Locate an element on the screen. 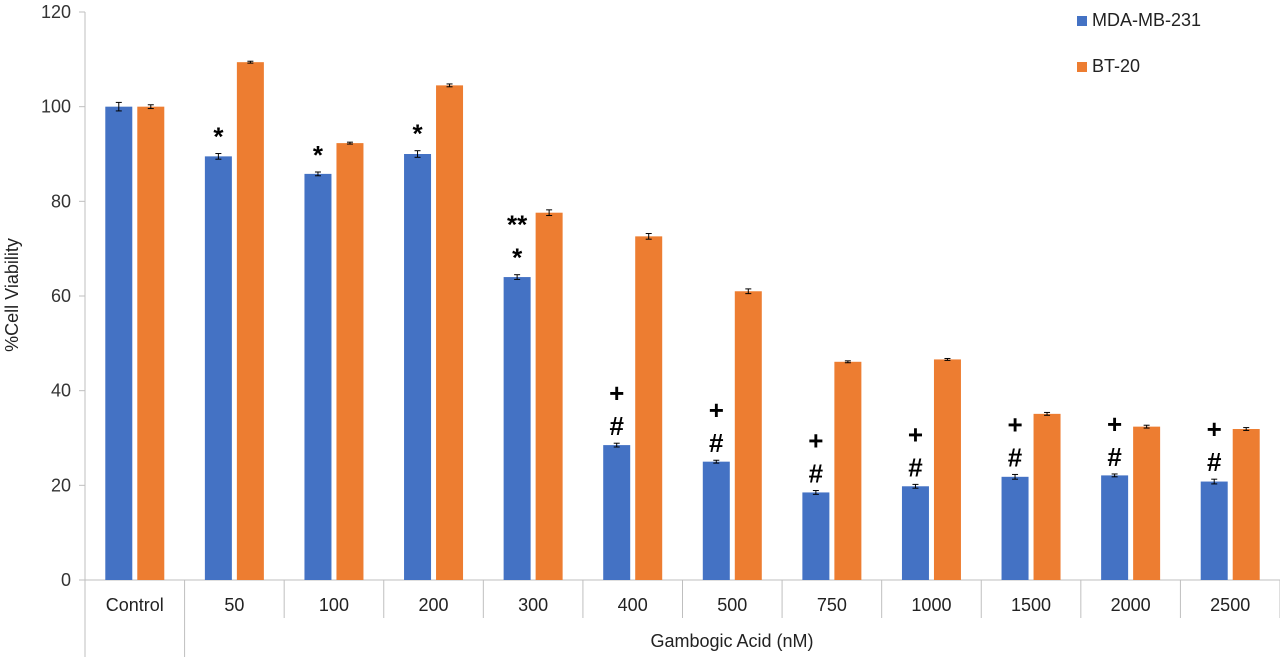 The image size is (1280, 657). legend-label: MDA-MB-231 is located at coordinates (1146, 20).